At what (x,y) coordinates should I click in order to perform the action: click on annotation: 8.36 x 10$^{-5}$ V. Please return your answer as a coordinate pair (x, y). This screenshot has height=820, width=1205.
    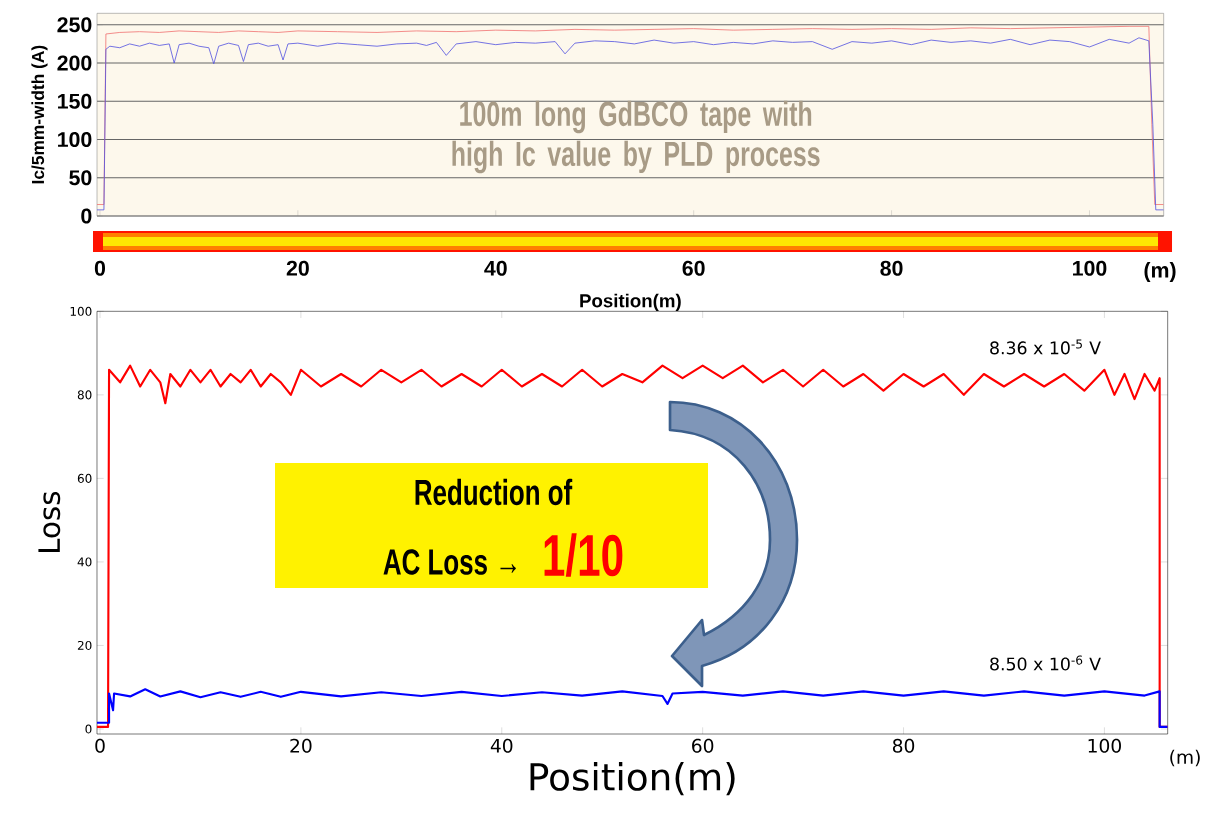
    Looking at the image, I should click on (1045, 347).